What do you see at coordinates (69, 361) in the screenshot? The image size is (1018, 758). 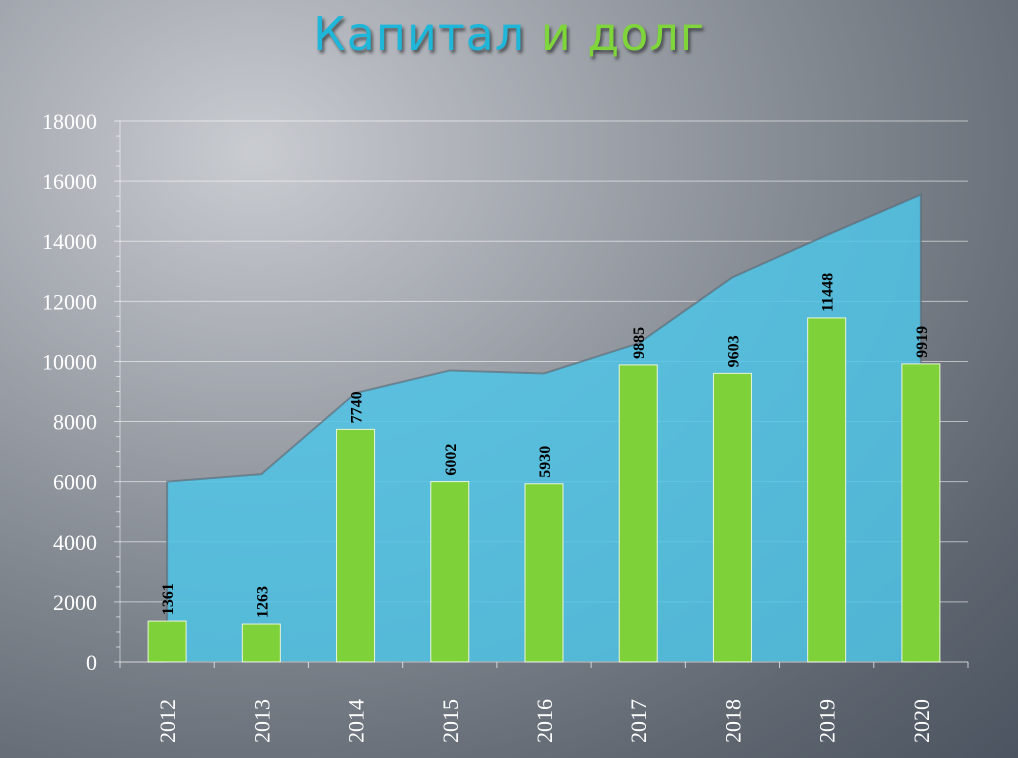 I see `y-tick-label: 10000` at bounding box center [69, 361].